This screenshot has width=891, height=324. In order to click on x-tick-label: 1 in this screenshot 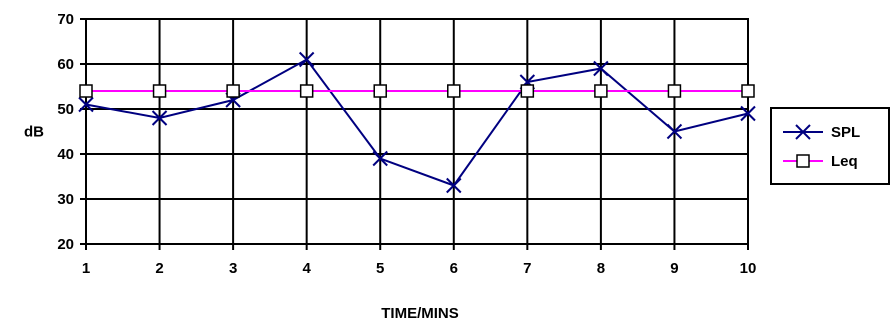, I will do `click(86, 268)`.